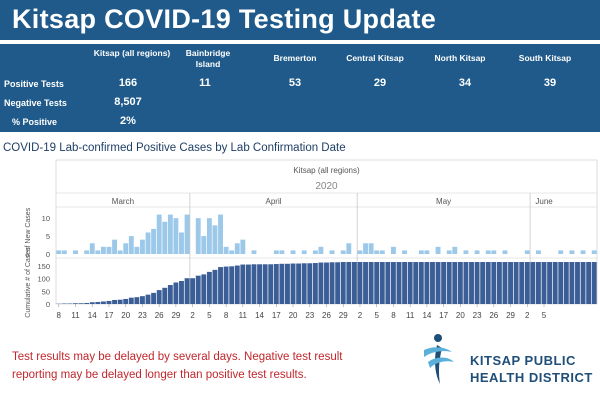  I want to click on col-header-south: South Kitsap, so click(545, 58).